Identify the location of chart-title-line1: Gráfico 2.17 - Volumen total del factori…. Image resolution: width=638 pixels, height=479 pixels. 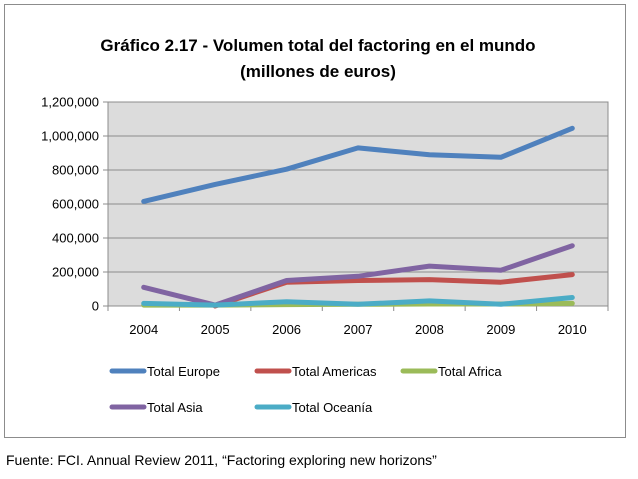
(317, 45).